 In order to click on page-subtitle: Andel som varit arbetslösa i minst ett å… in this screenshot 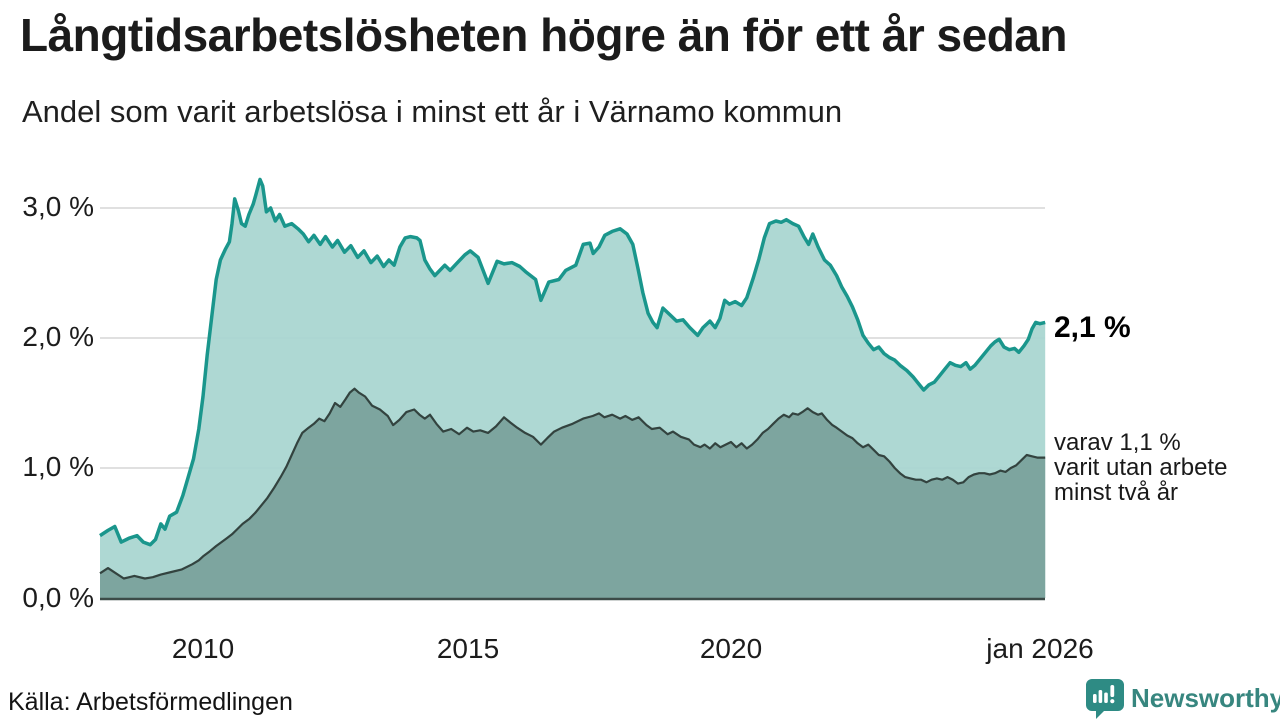, I will do `click(432, 111)`.